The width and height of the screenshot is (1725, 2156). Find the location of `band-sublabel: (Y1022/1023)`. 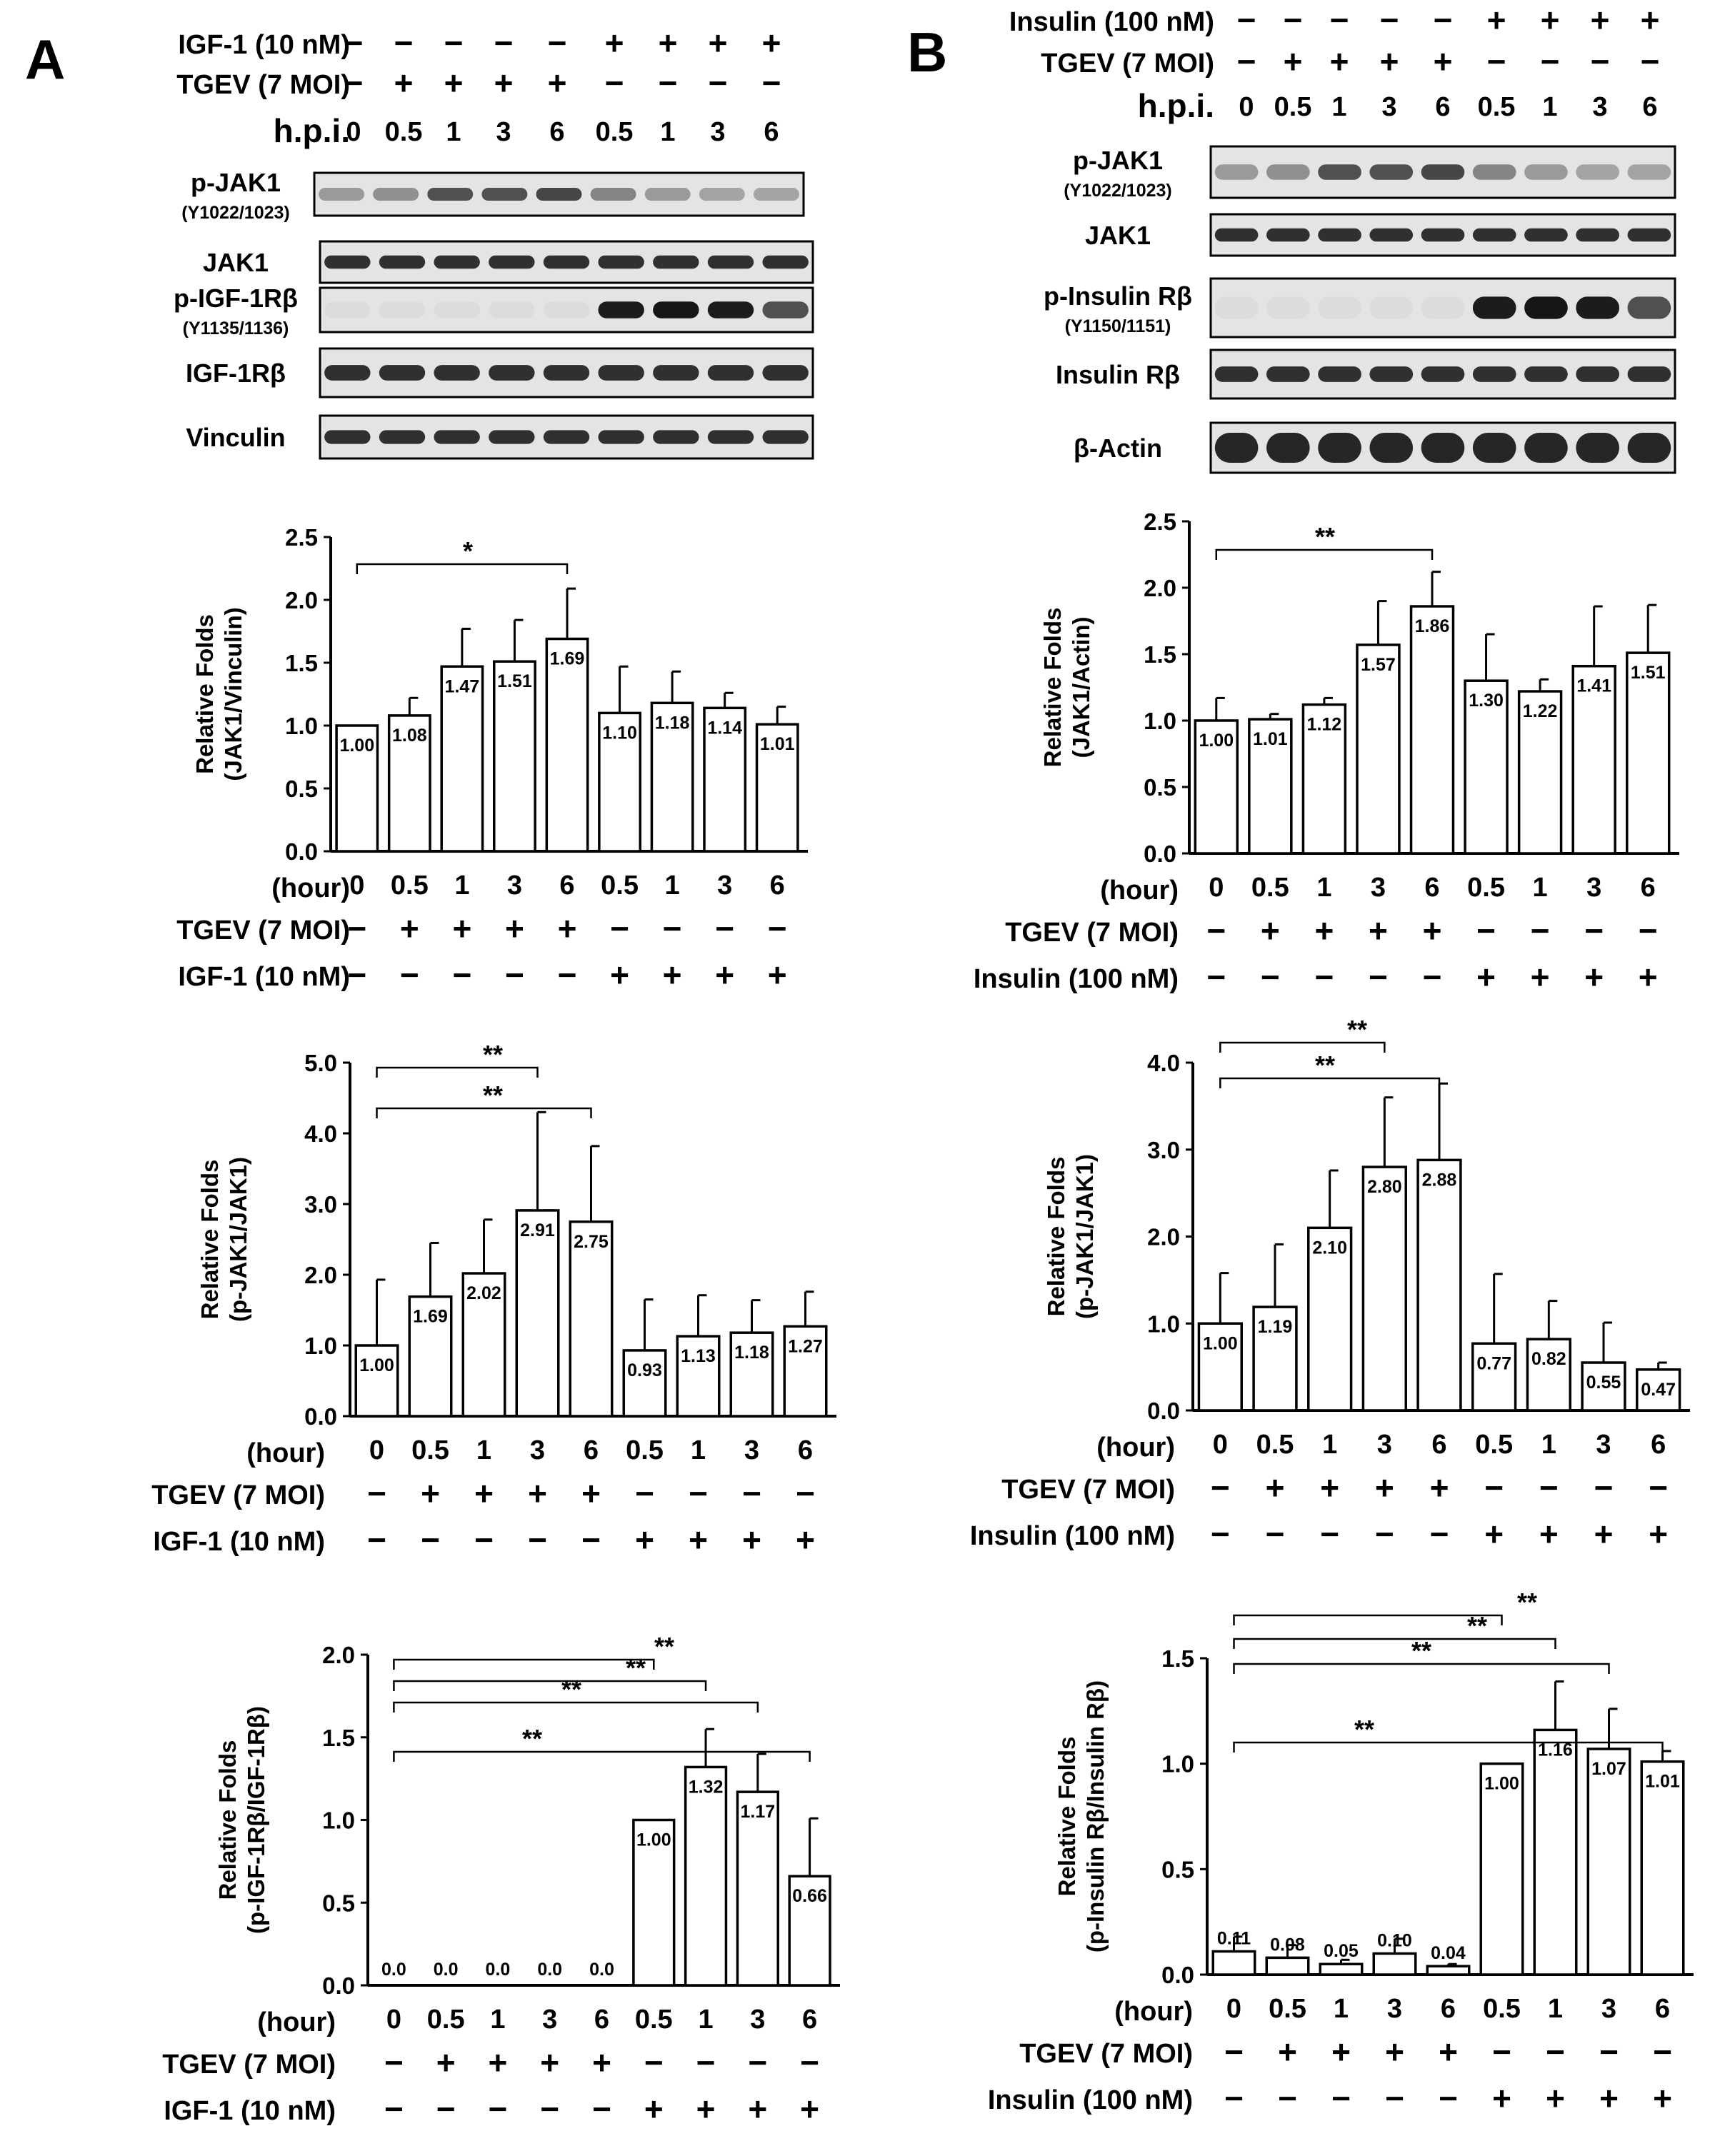

band-sublabel: (Y1022/1023) is located at coordinates (1118, 191).